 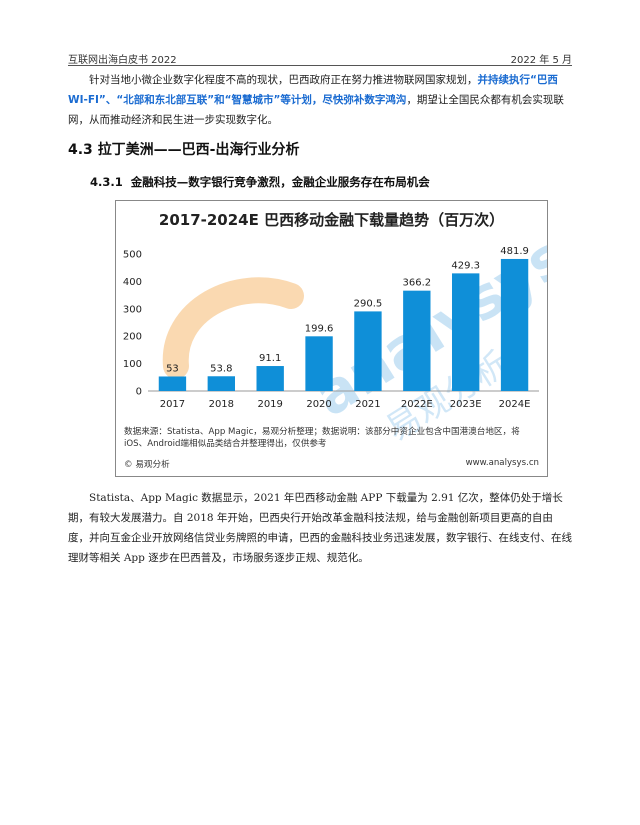 What do you see at coordinates (139, 392) in the screenshot?
I see `y-tick-label: 0` at bounding box center [139, 392].